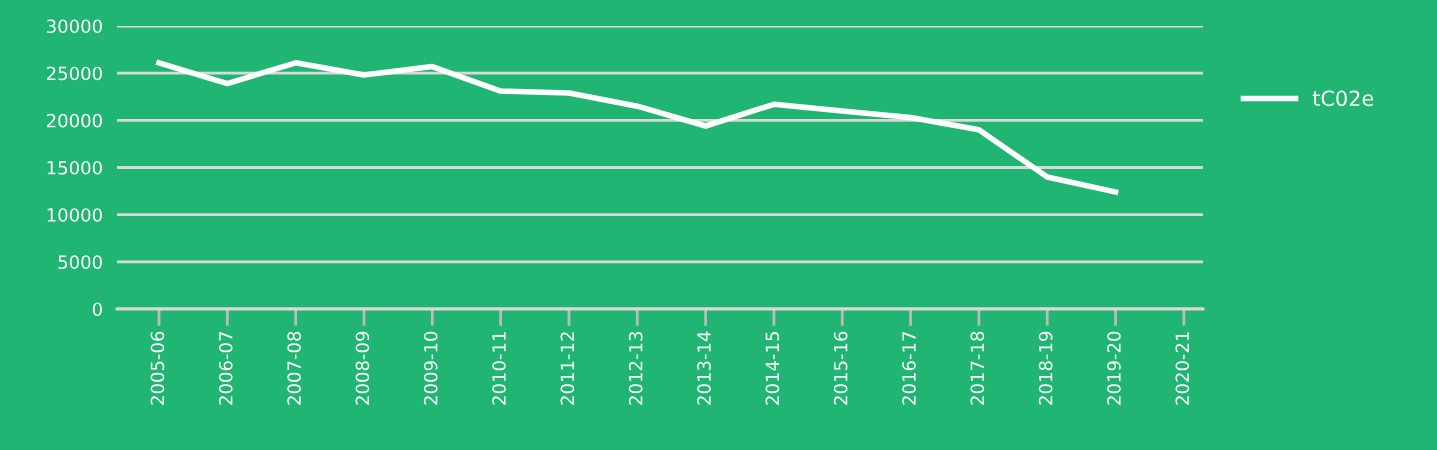  Describe the element at coordinates (567, 368) in the screenshot. I see `x-tick-label: 2011-12` at that location.